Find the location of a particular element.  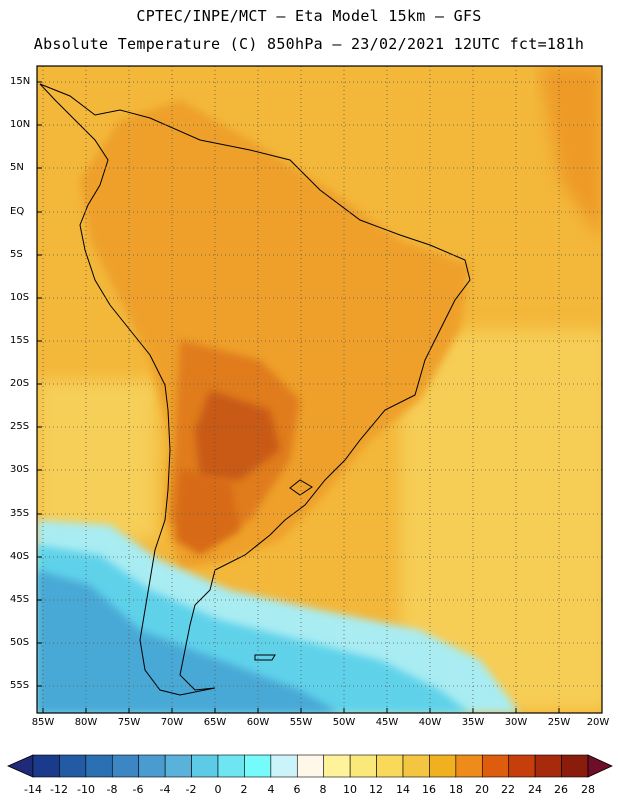

lon-label: 70W is located at coordinates (172, 722).